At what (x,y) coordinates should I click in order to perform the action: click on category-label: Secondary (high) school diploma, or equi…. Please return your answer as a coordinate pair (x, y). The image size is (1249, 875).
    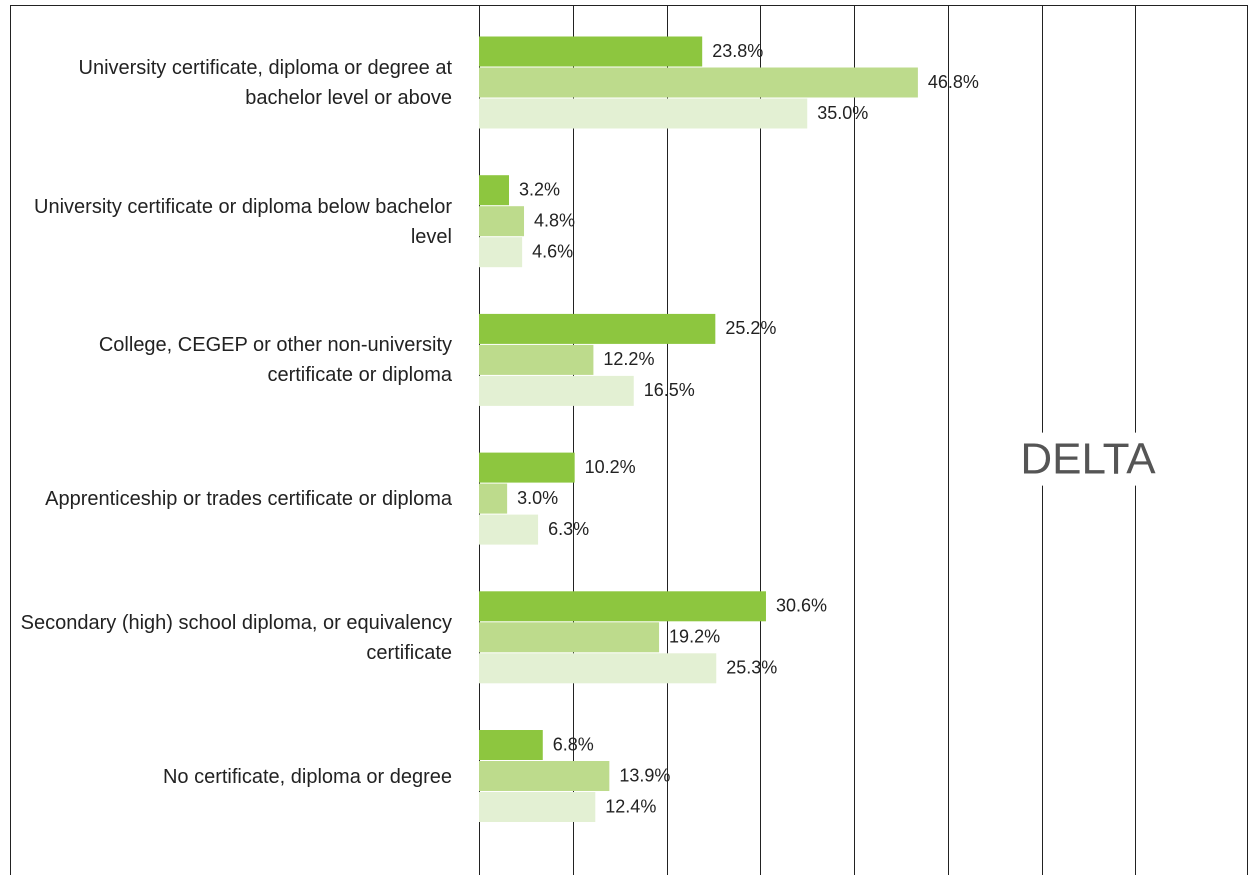
    Looking at the image, I should click on (236, 637).